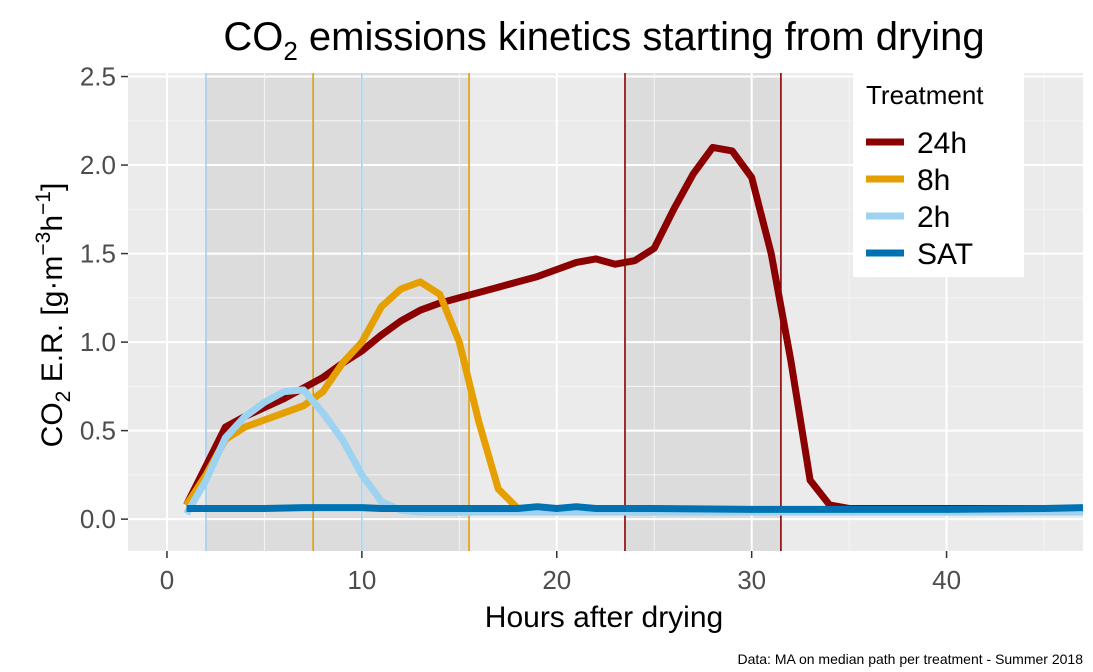  What do you see at coordinates (52, 341) in the screenshot?
I see `ylabel-er: E.R. [g` at bounding box center [52, 341].